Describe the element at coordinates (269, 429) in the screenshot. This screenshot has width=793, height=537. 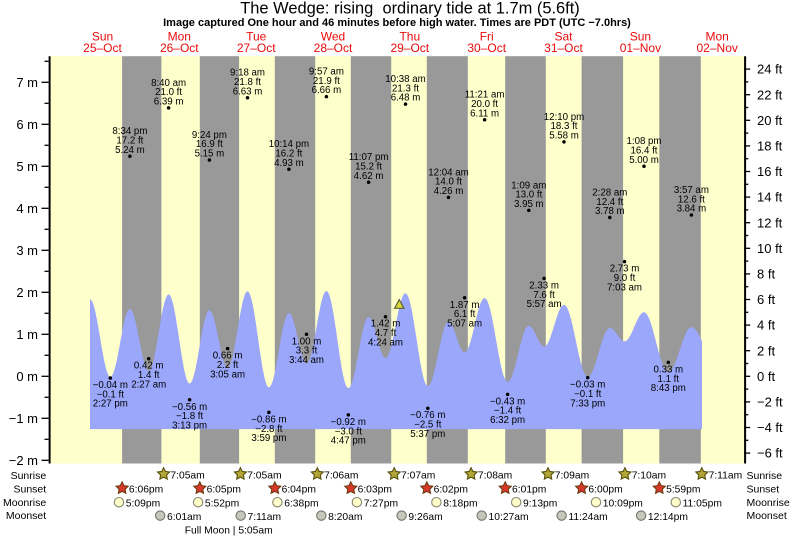
I see `svg-text: −2.8 ft` at that location.